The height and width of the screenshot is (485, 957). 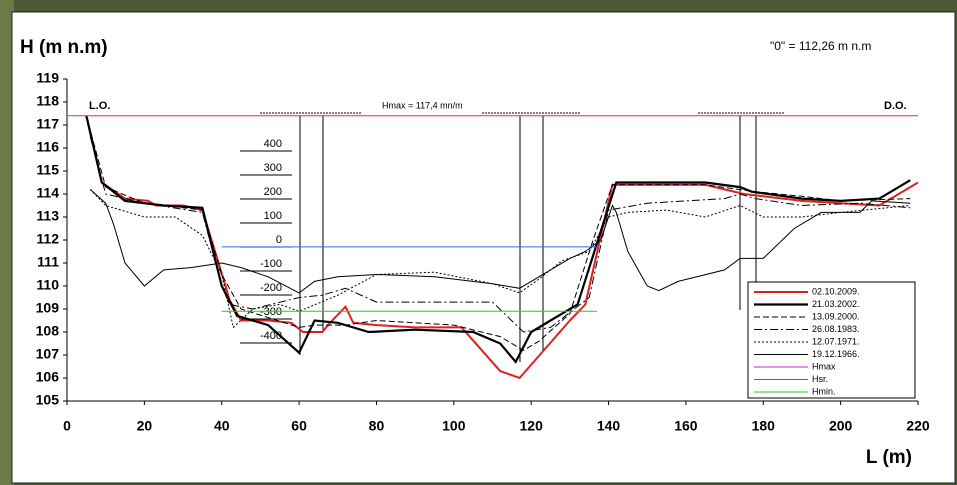 I want to click on y-tick-label: 111, so click(x=48, y=262).